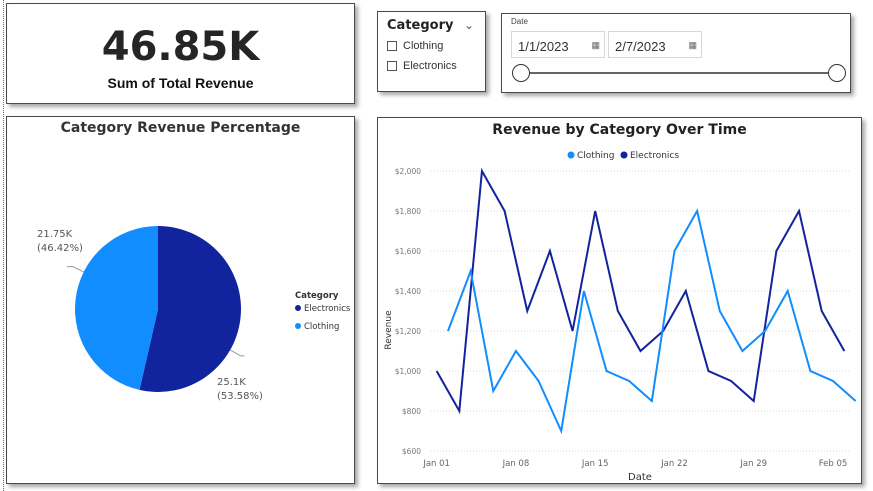  I want to click on date-slider-start-handle, so click(521, 73).